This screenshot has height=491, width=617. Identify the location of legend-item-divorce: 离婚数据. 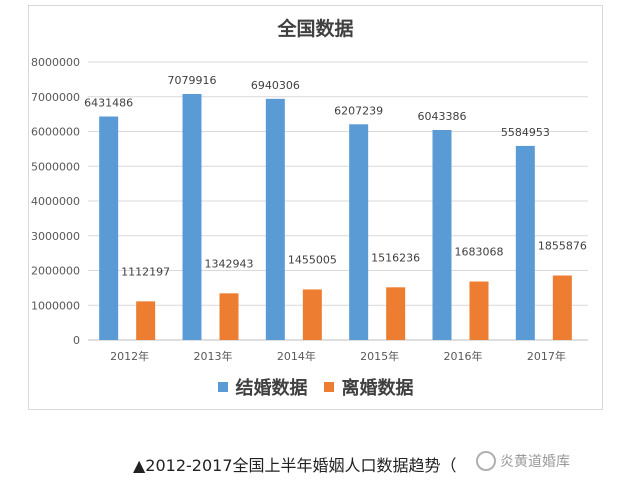
(368, 387).